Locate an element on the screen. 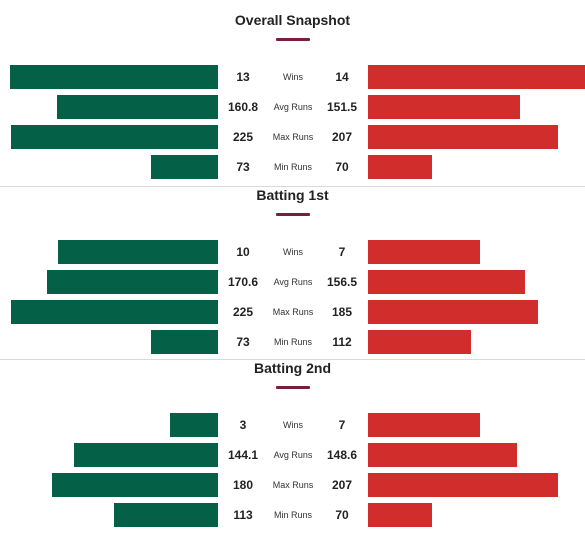 The image size is (585, 546). value-team-b: 14 is located at coordinates (342, 77).